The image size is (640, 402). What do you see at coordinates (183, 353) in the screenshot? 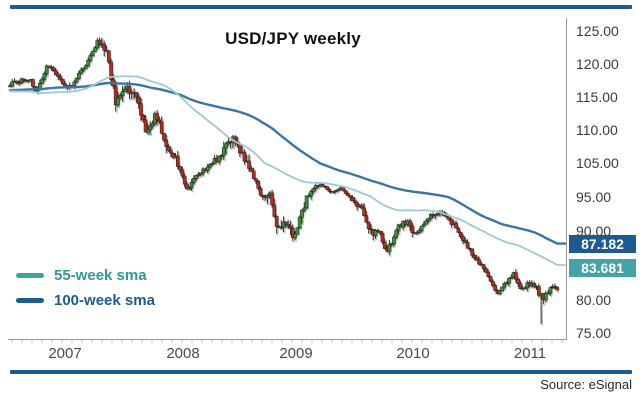
I see `x-tick-2008: 2008` at bounding box center [183, 353].